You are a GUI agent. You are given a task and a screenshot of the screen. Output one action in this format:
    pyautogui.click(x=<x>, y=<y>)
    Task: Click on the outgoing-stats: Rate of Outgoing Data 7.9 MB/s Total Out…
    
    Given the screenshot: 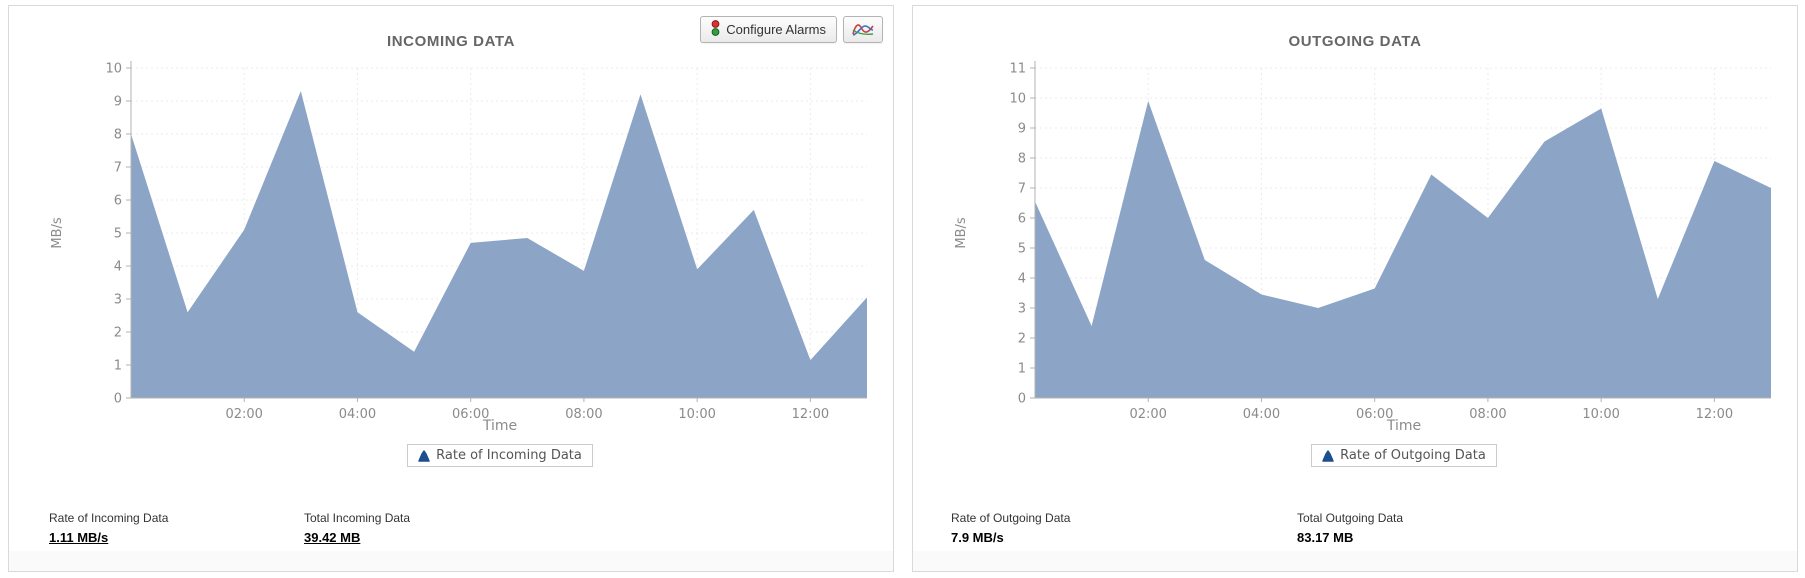 What is the action you would take?
    pyautogui.click(x=1177, y=528)
    